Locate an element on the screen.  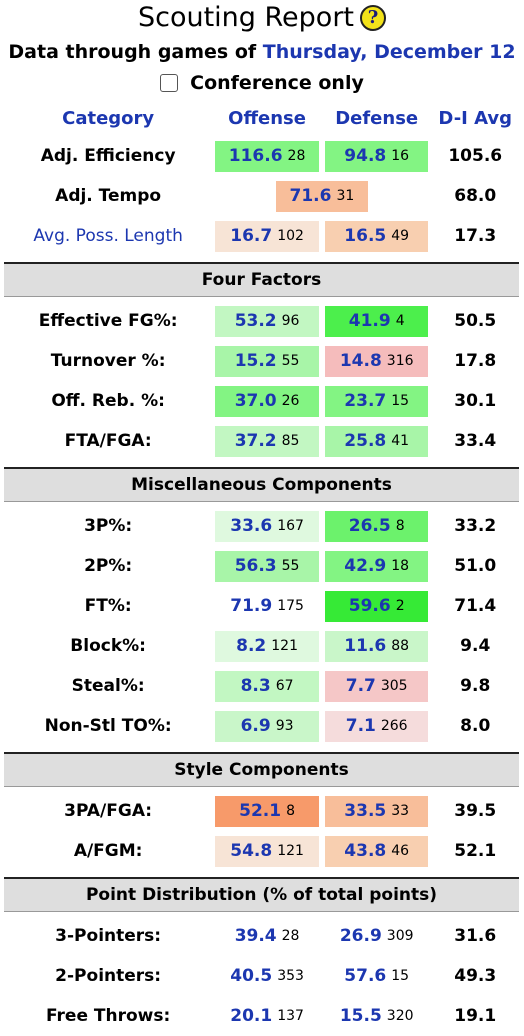
row-label-link: Avg. Poss. Length is located at coordinates (108, 236).